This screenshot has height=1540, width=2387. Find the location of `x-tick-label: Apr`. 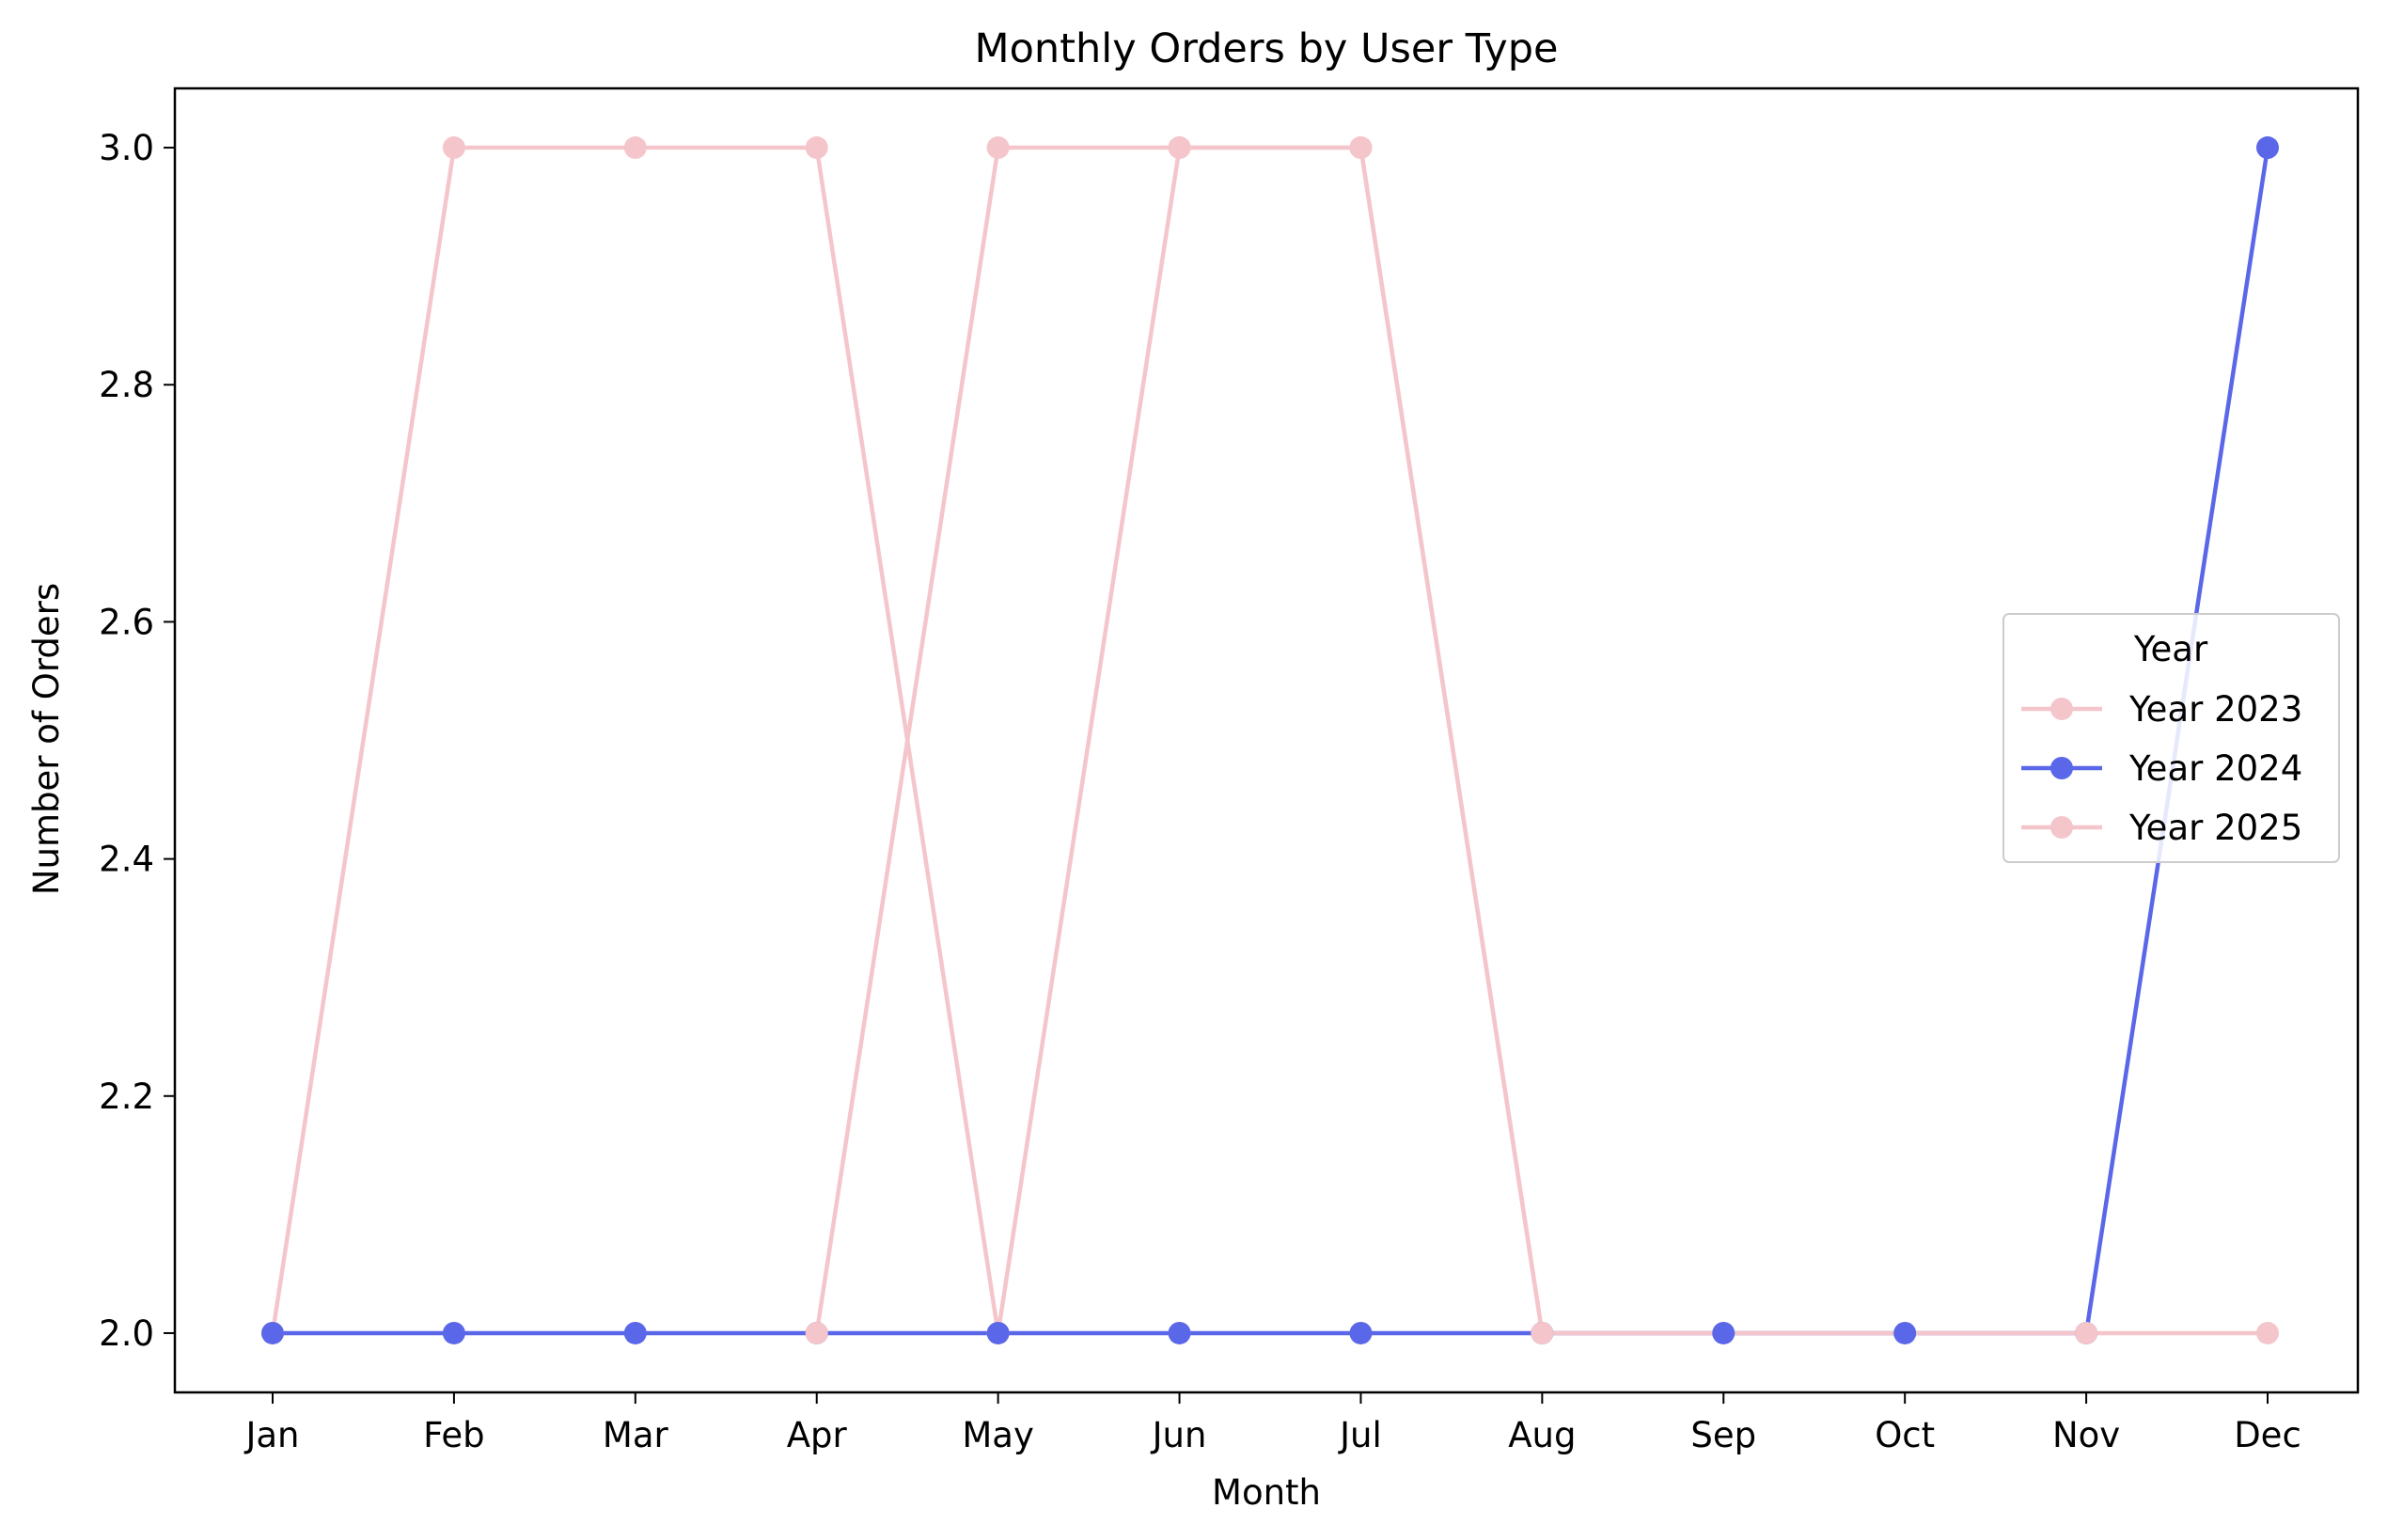

x-tick-label: Apr is located at coordinates (817, 1435).